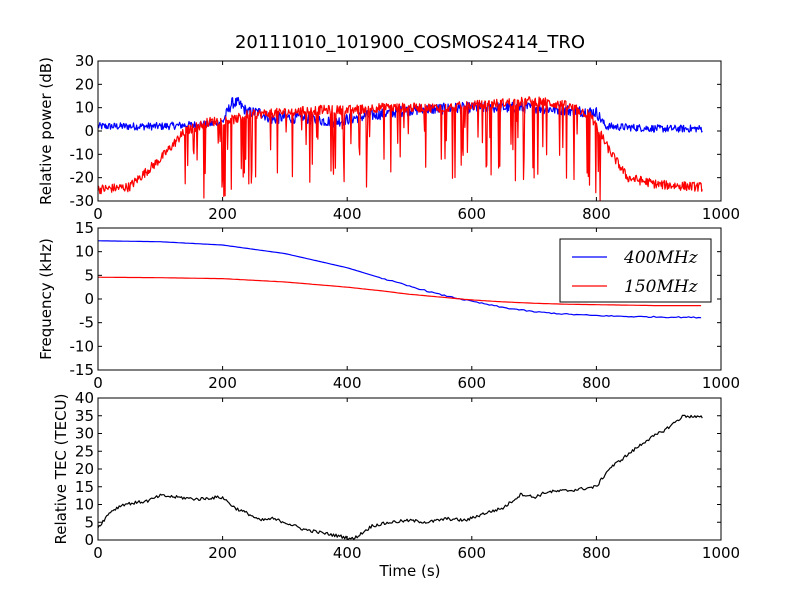 Image resolution: width=800 pixels, height=600 pixels. I want to click on y-tick-label: -15, so click(82, 370).